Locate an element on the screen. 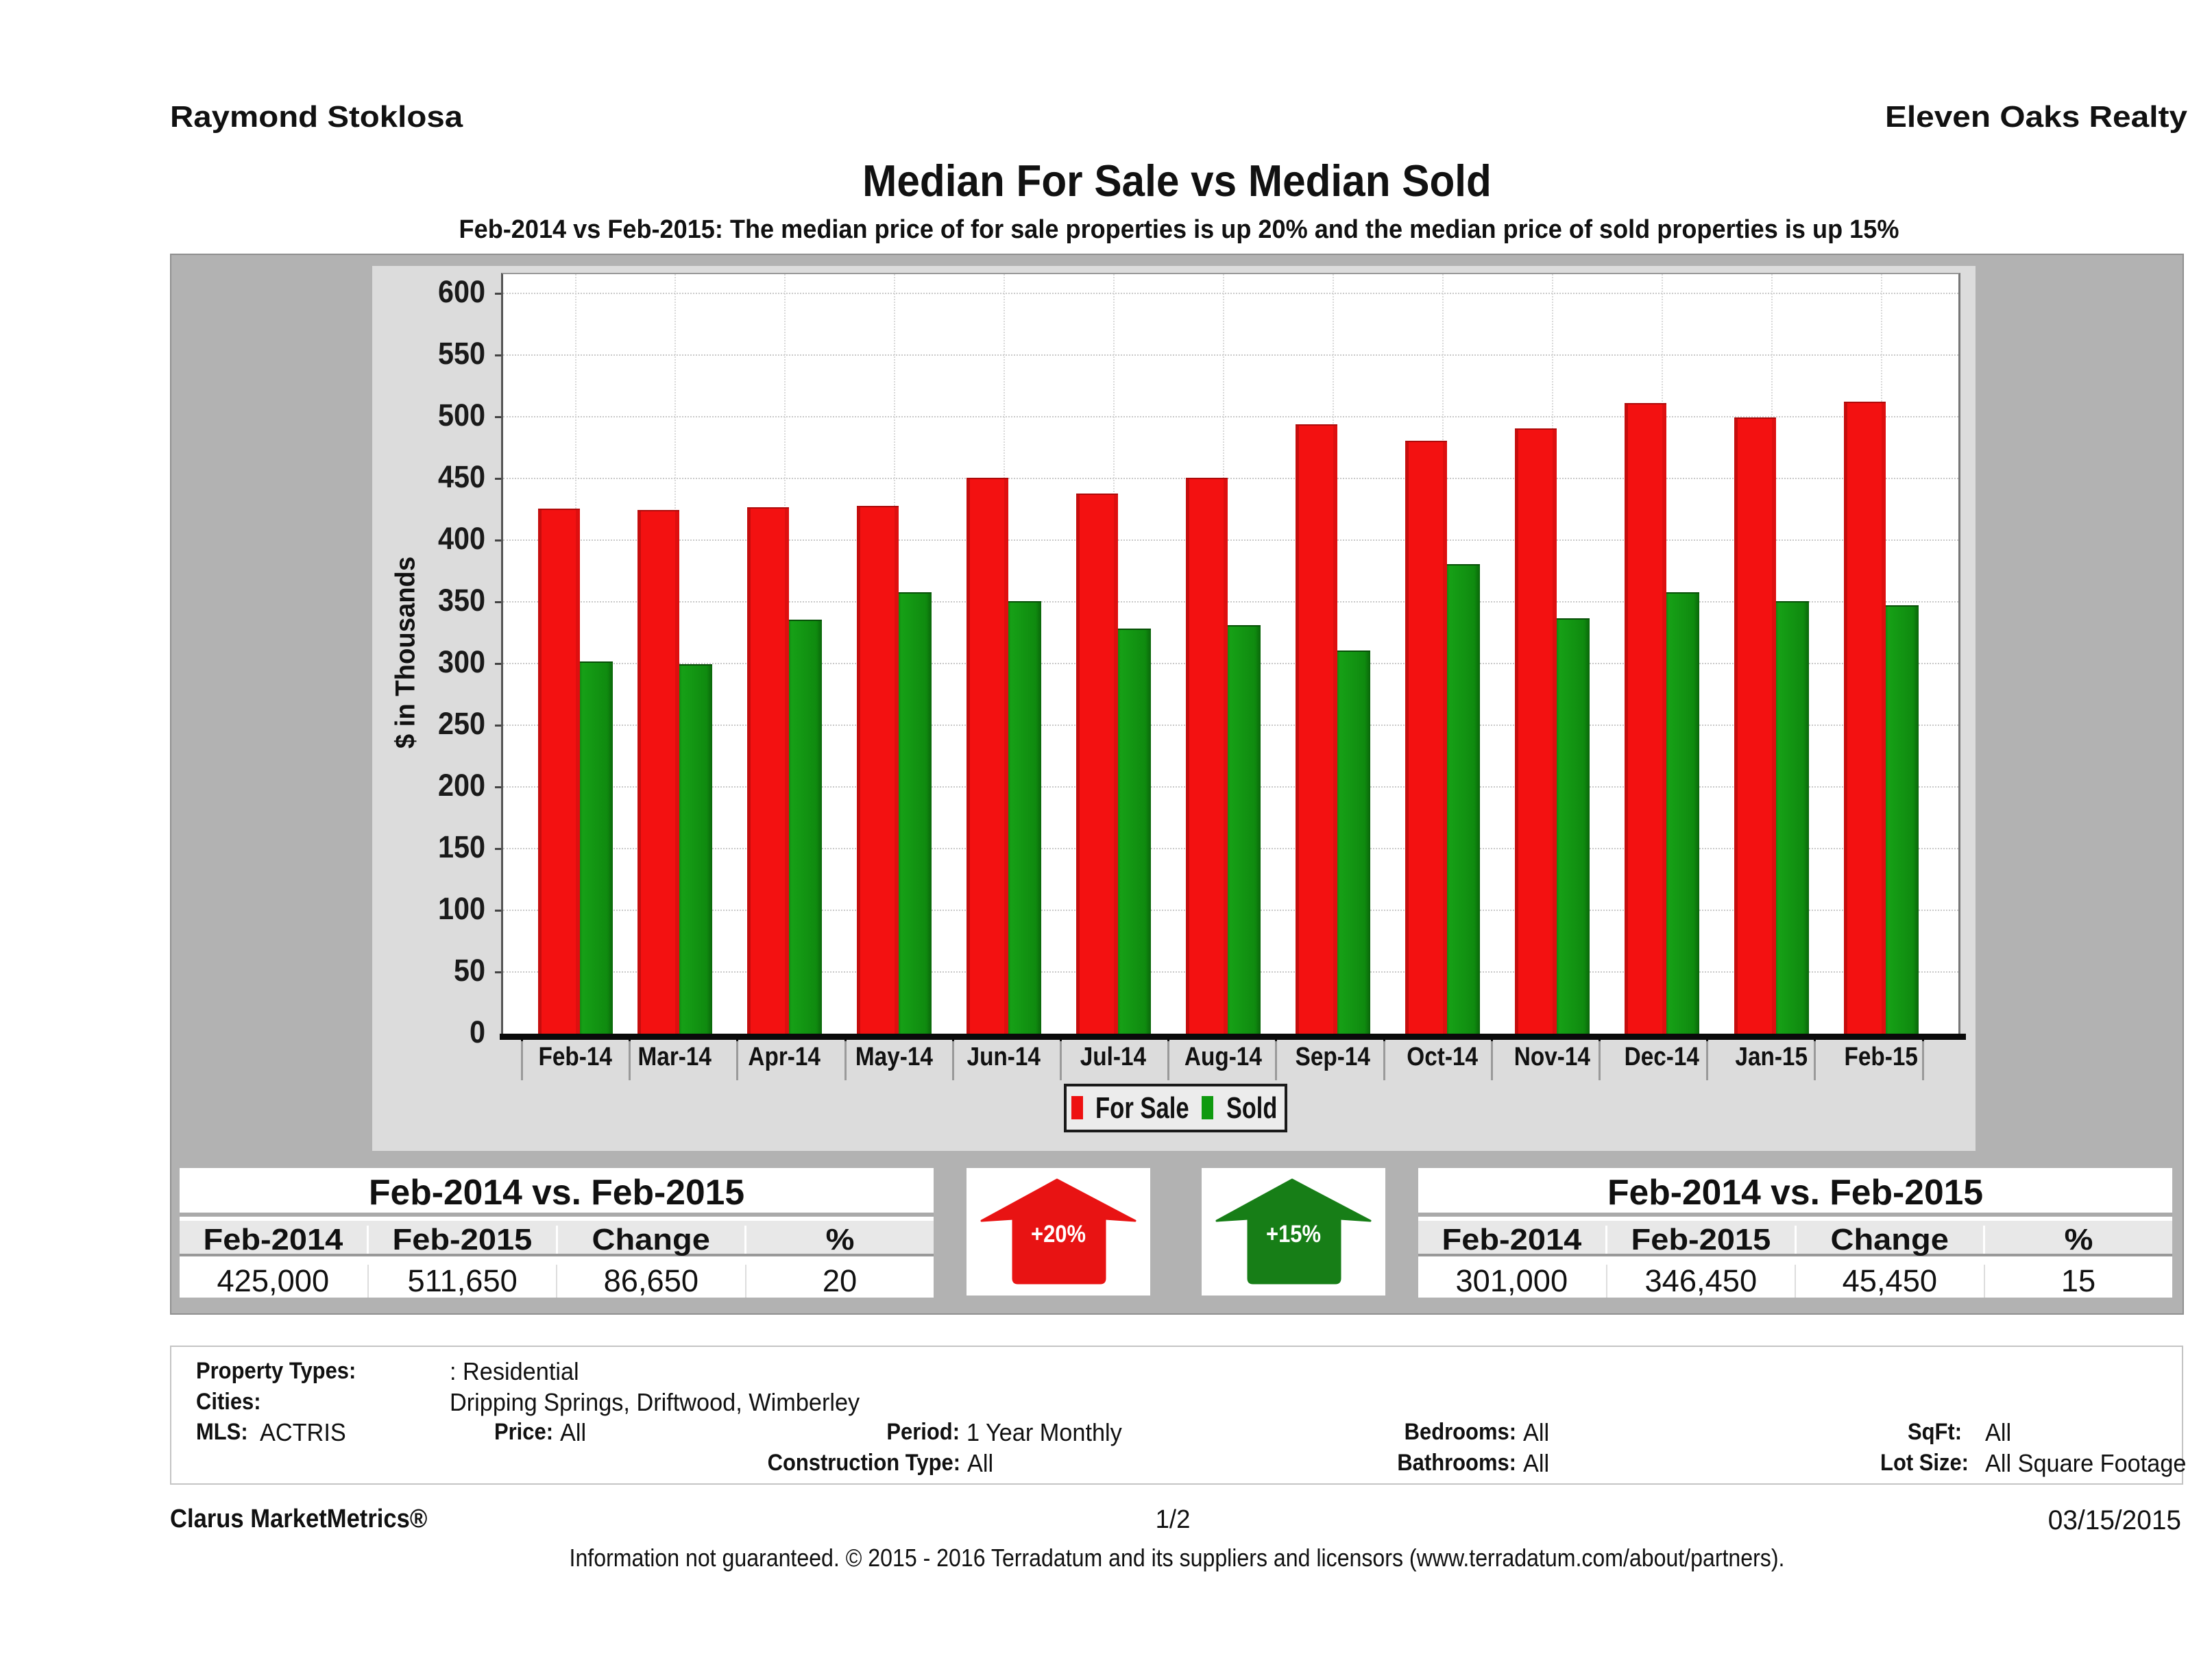 The height and width of the screenshot is (1678, 2212). svg-text: +20% is located at coordinates (1058, 1233).